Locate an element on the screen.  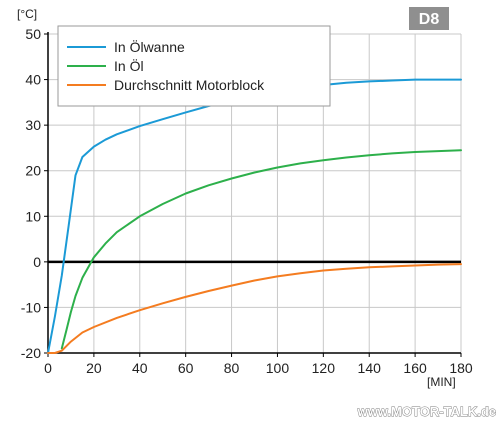
x-tick-label: 60 is located at coordinates (186, 368).